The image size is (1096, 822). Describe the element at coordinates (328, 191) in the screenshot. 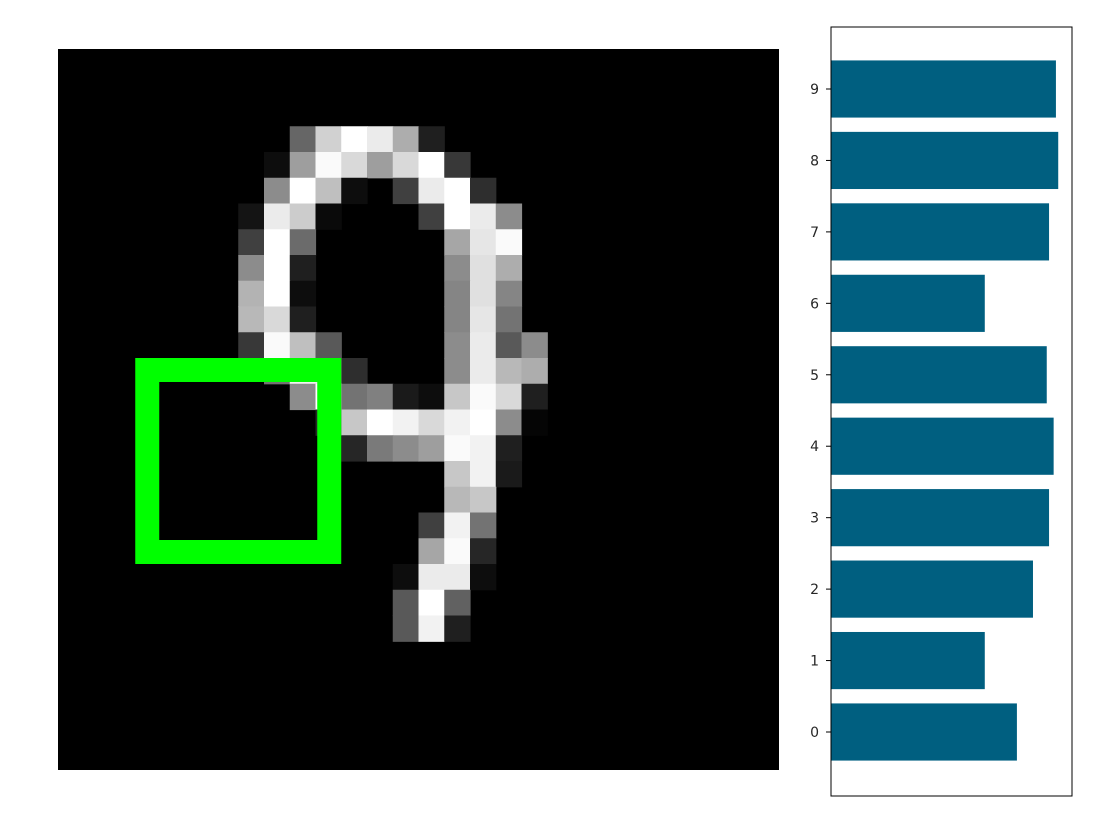

I see `pixel-r5-c10` at that location.